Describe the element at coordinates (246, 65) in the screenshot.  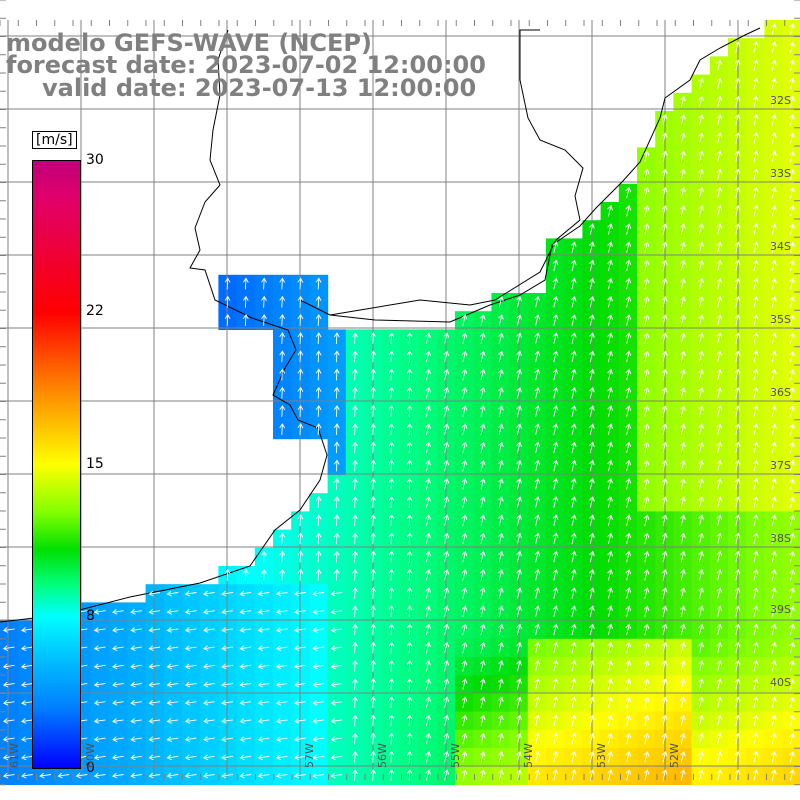
I see `forecast-date: forecast date: 2023-07-02 12:00:00` at that location.